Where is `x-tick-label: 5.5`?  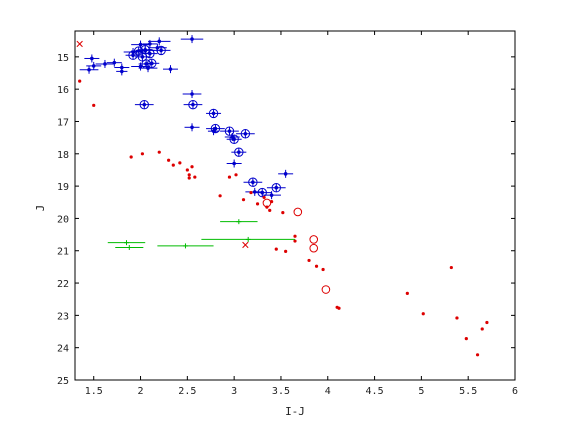
x-tick-label: 5.5 is located at coordinates (468, 391).